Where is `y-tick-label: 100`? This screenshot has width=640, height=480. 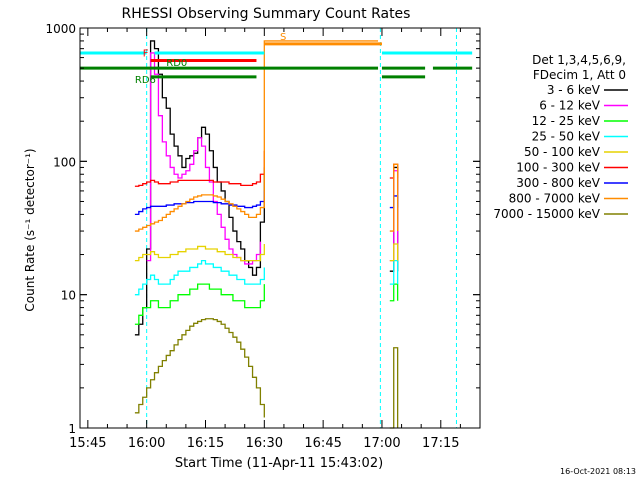
y-tick-label: 100 is located at coordinates (64, 162).